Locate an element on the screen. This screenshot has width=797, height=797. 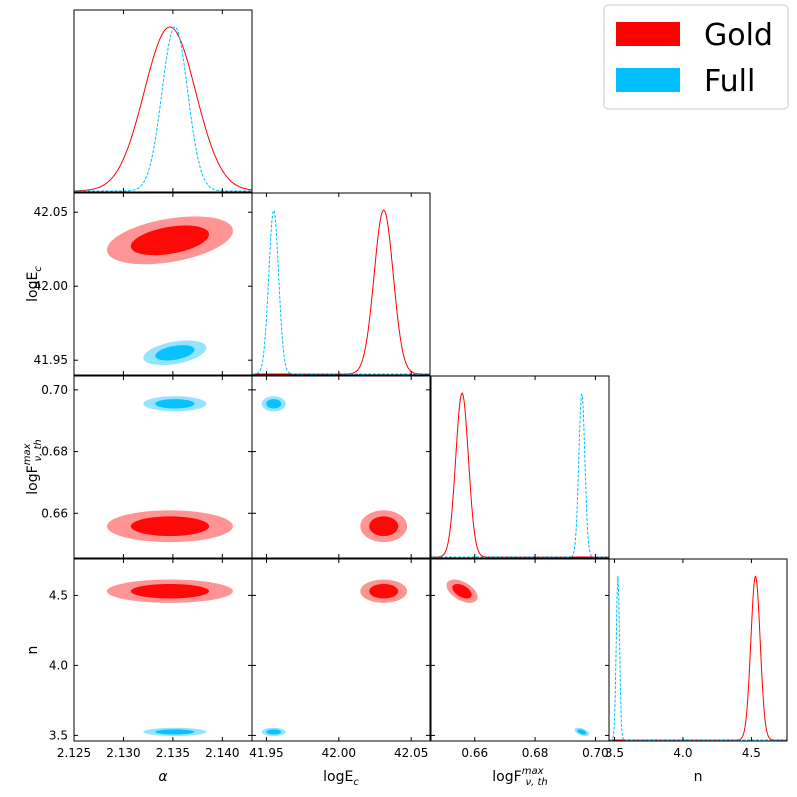
x-tick-label-logF: 0.70 is located at coordinates (595, 753).